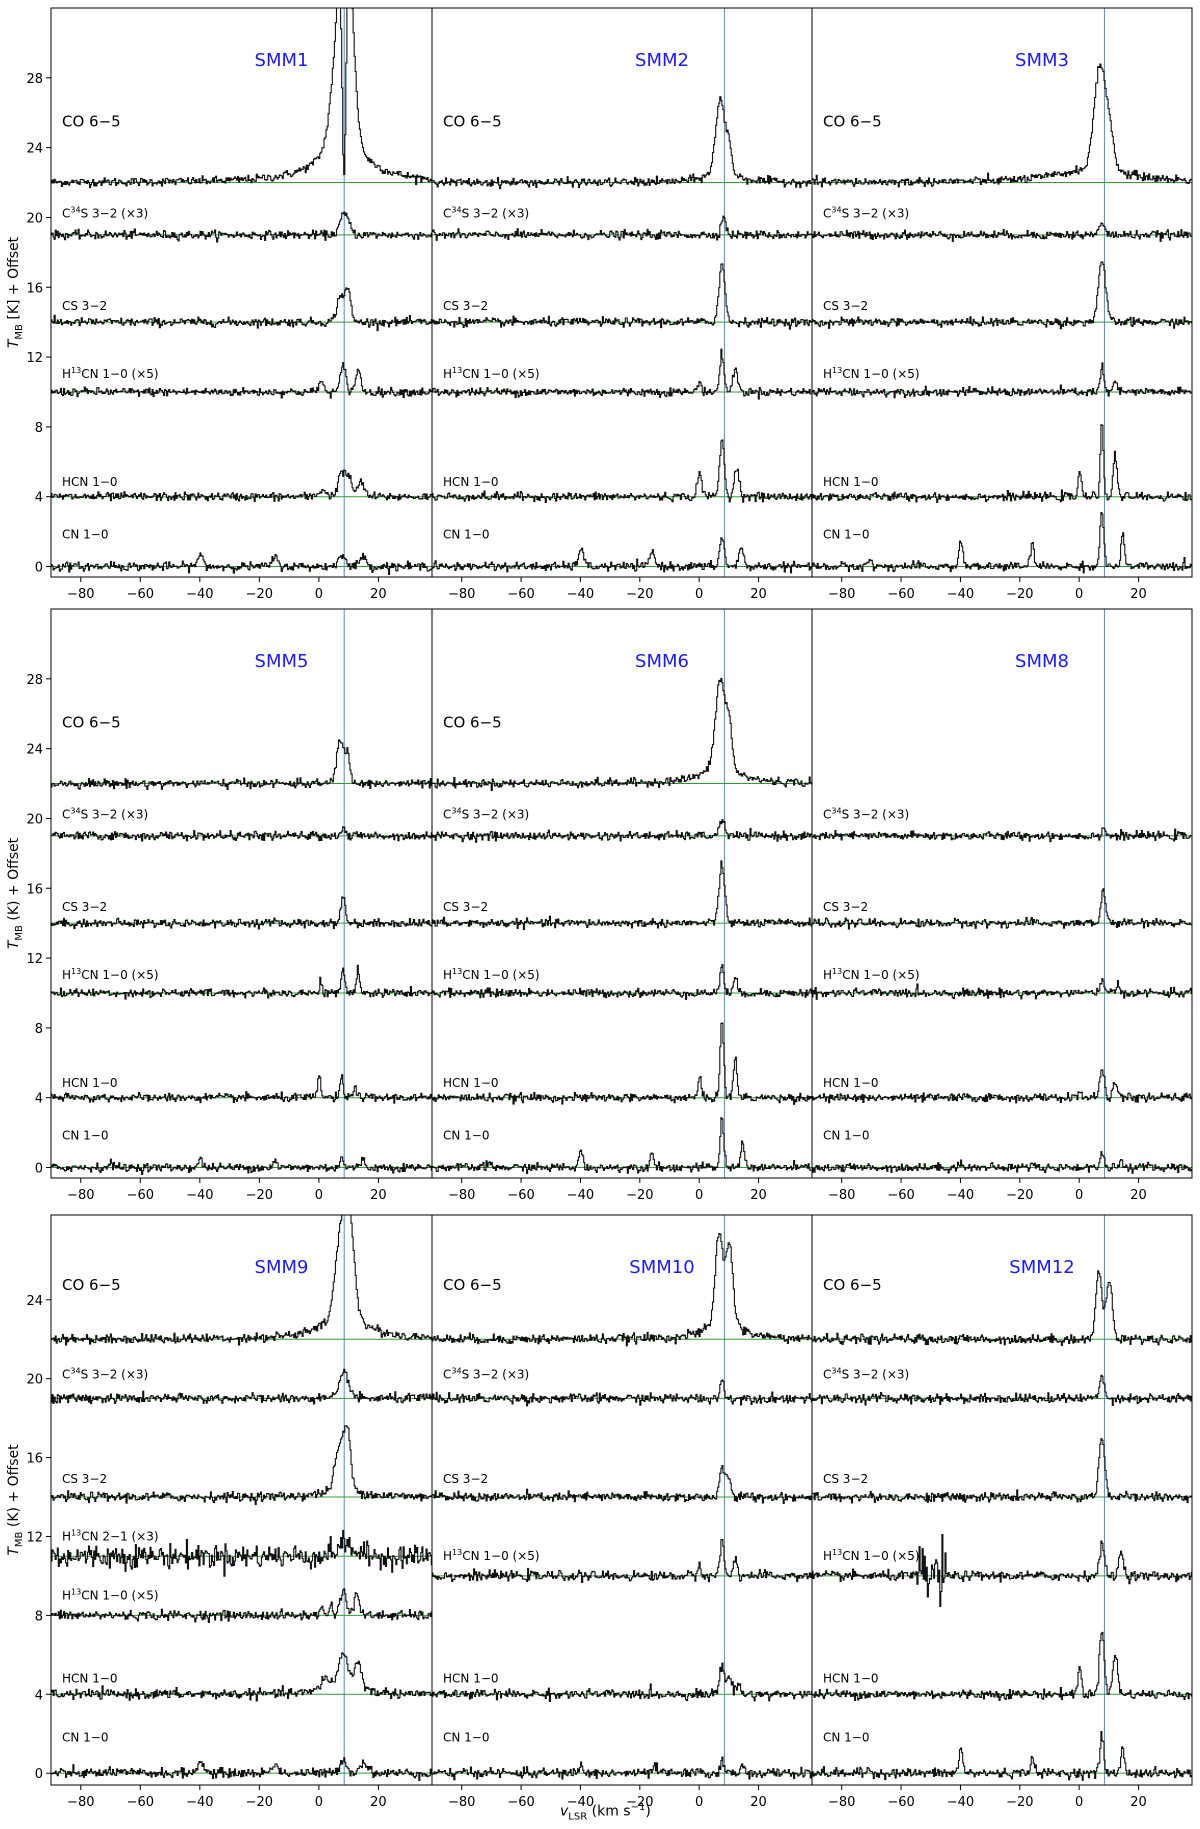 The width and height of the screenshot is (1200, 1829). Describe the element at coordinates (15, 292) in the screenshot. I see `y-axis-label: TMB [K] + Offset` at that location.